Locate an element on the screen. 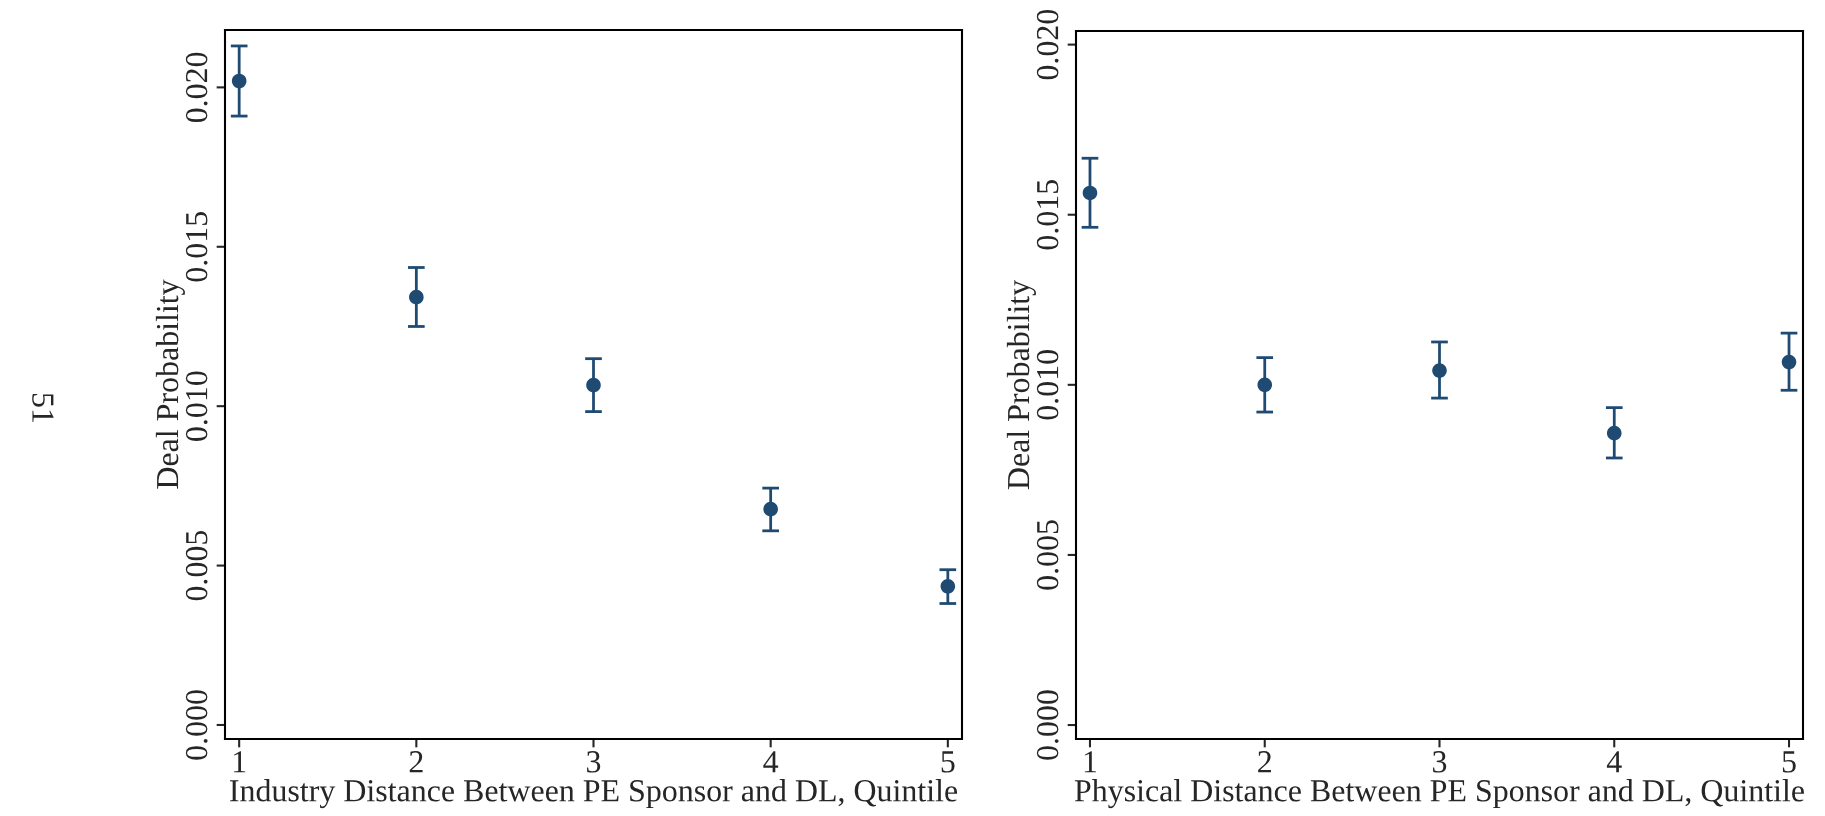 The width and height of the screenshot is (1825, 816). text: 51 is located at coordinates (43, 408).